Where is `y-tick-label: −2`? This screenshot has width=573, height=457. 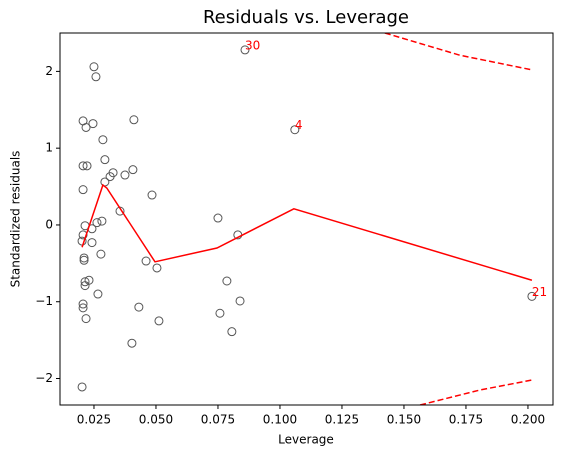
y-tick-label: −2 is located at coordinates (44, 378).